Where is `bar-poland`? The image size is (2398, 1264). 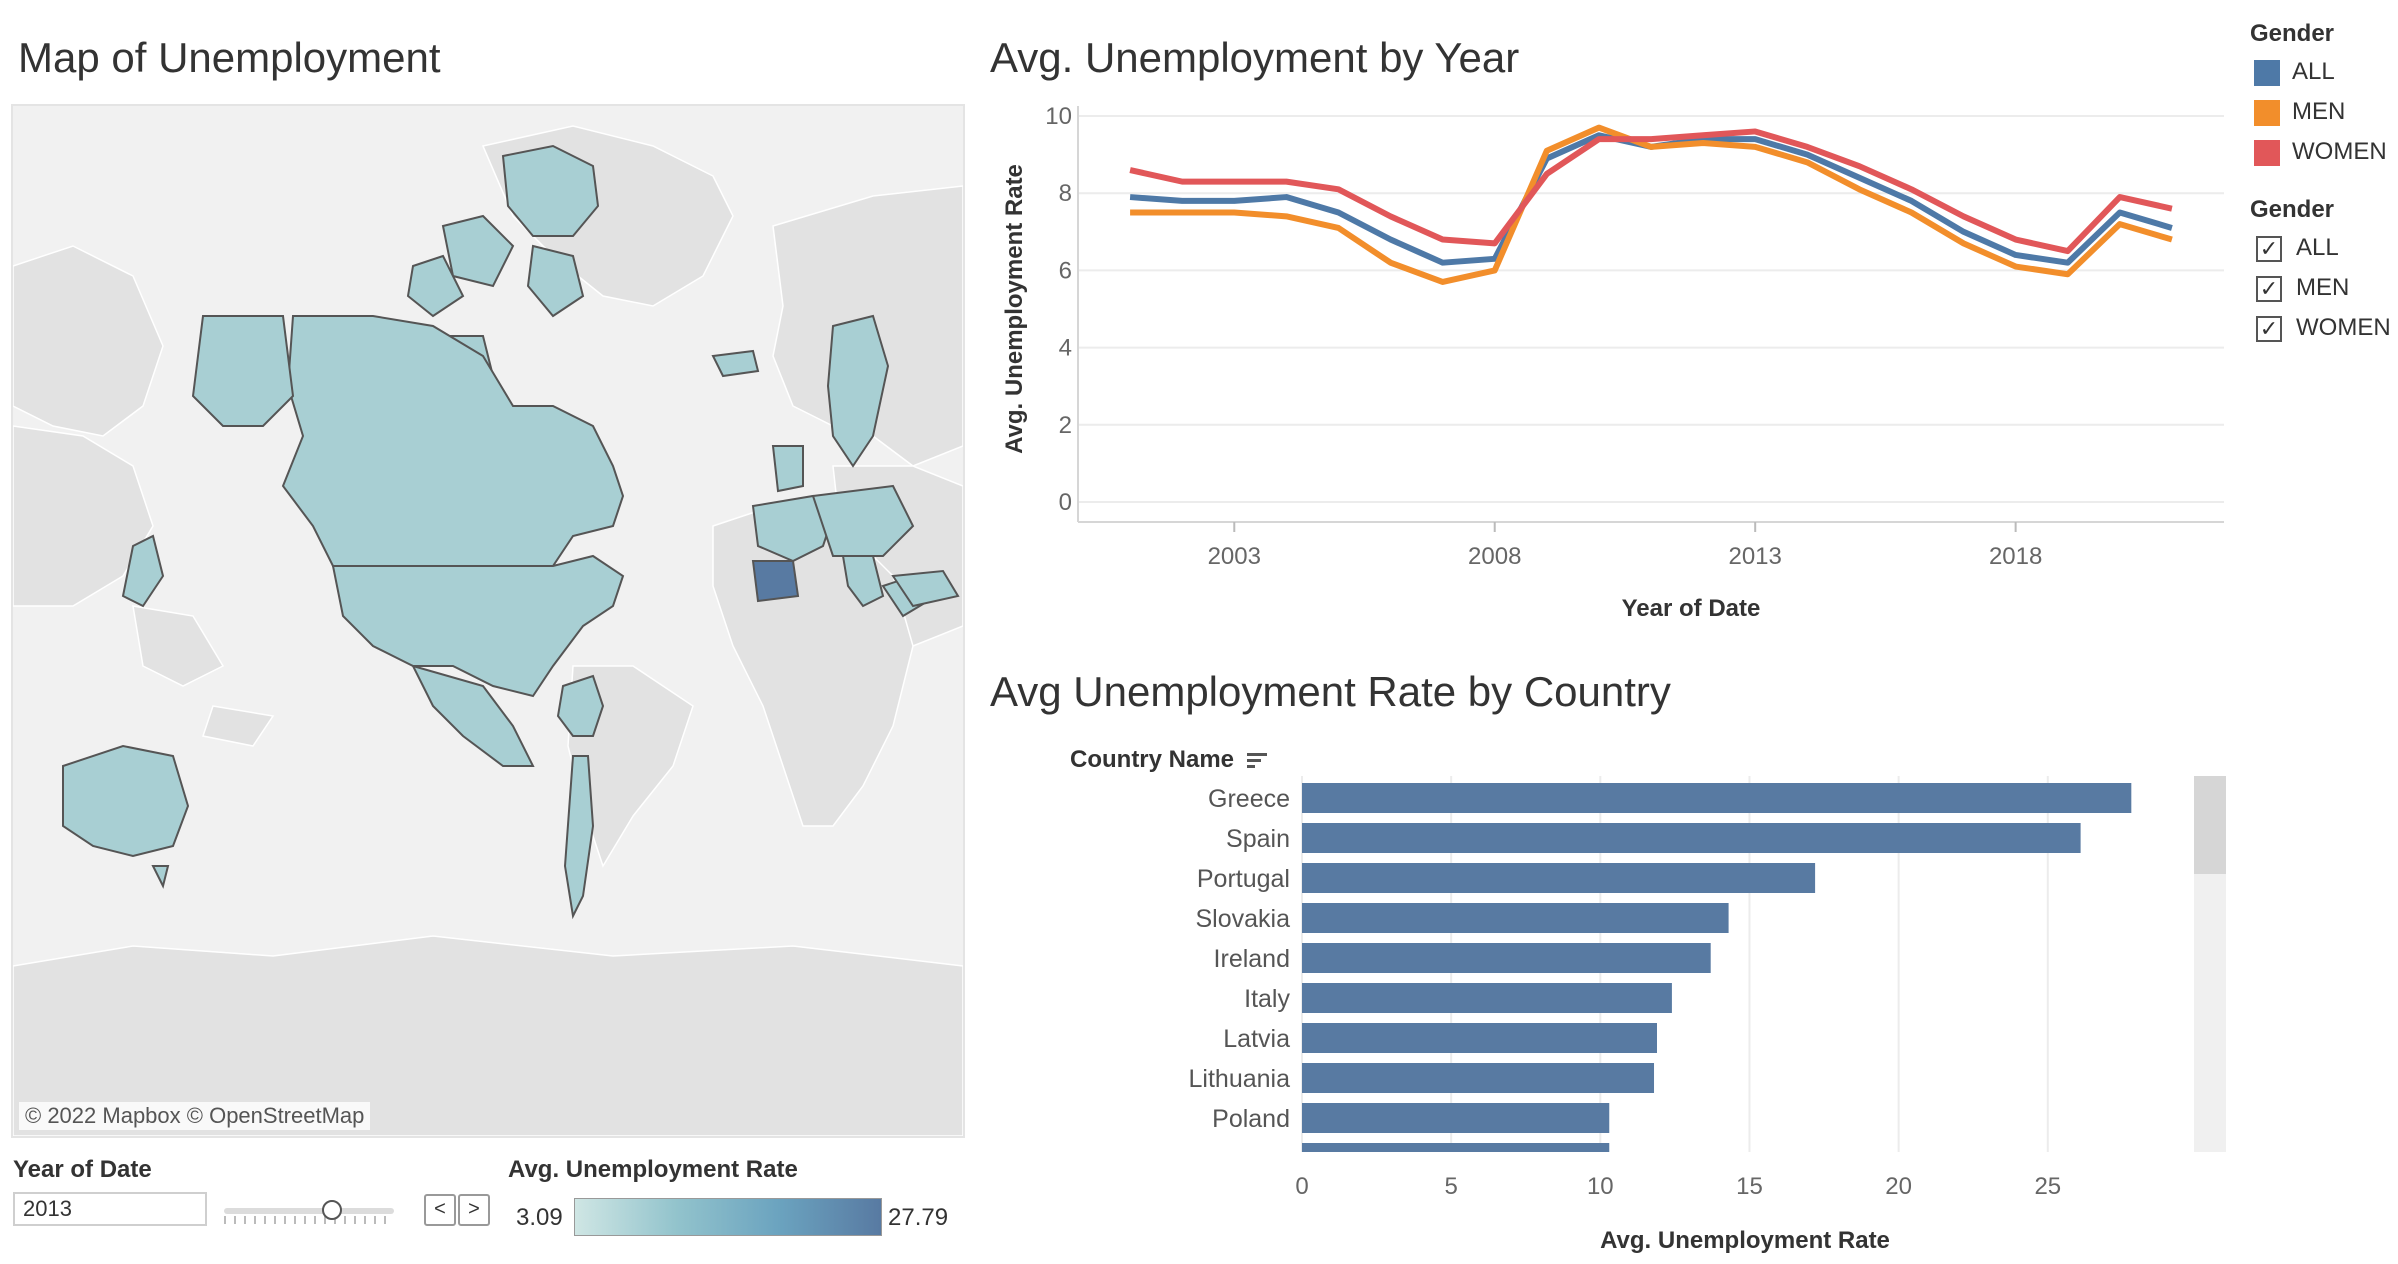 bar-poland is located at coordinates (1456, 1118).